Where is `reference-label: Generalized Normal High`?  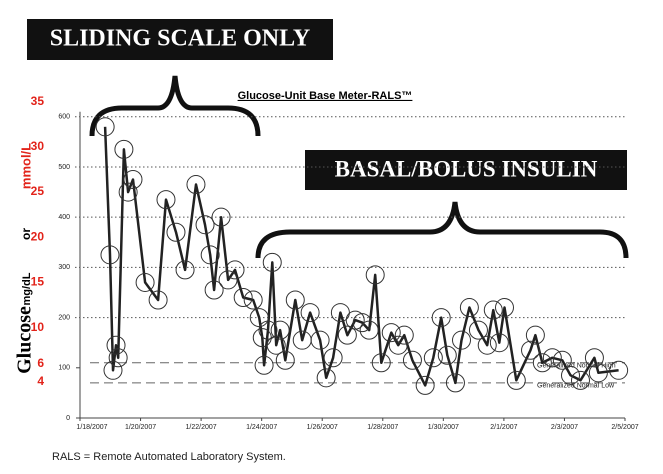 reference-label: Generalized Normal High is located at coordinates (576, 366).